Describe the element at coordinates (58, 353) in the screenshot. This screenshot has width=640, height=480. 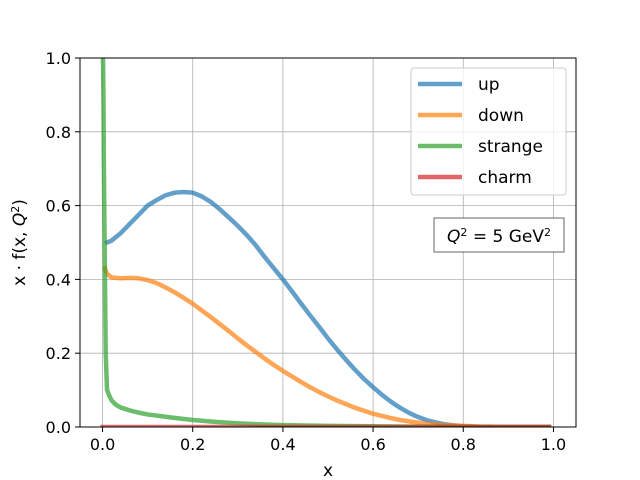
I see `y-tick-label: 0.2` at that location.